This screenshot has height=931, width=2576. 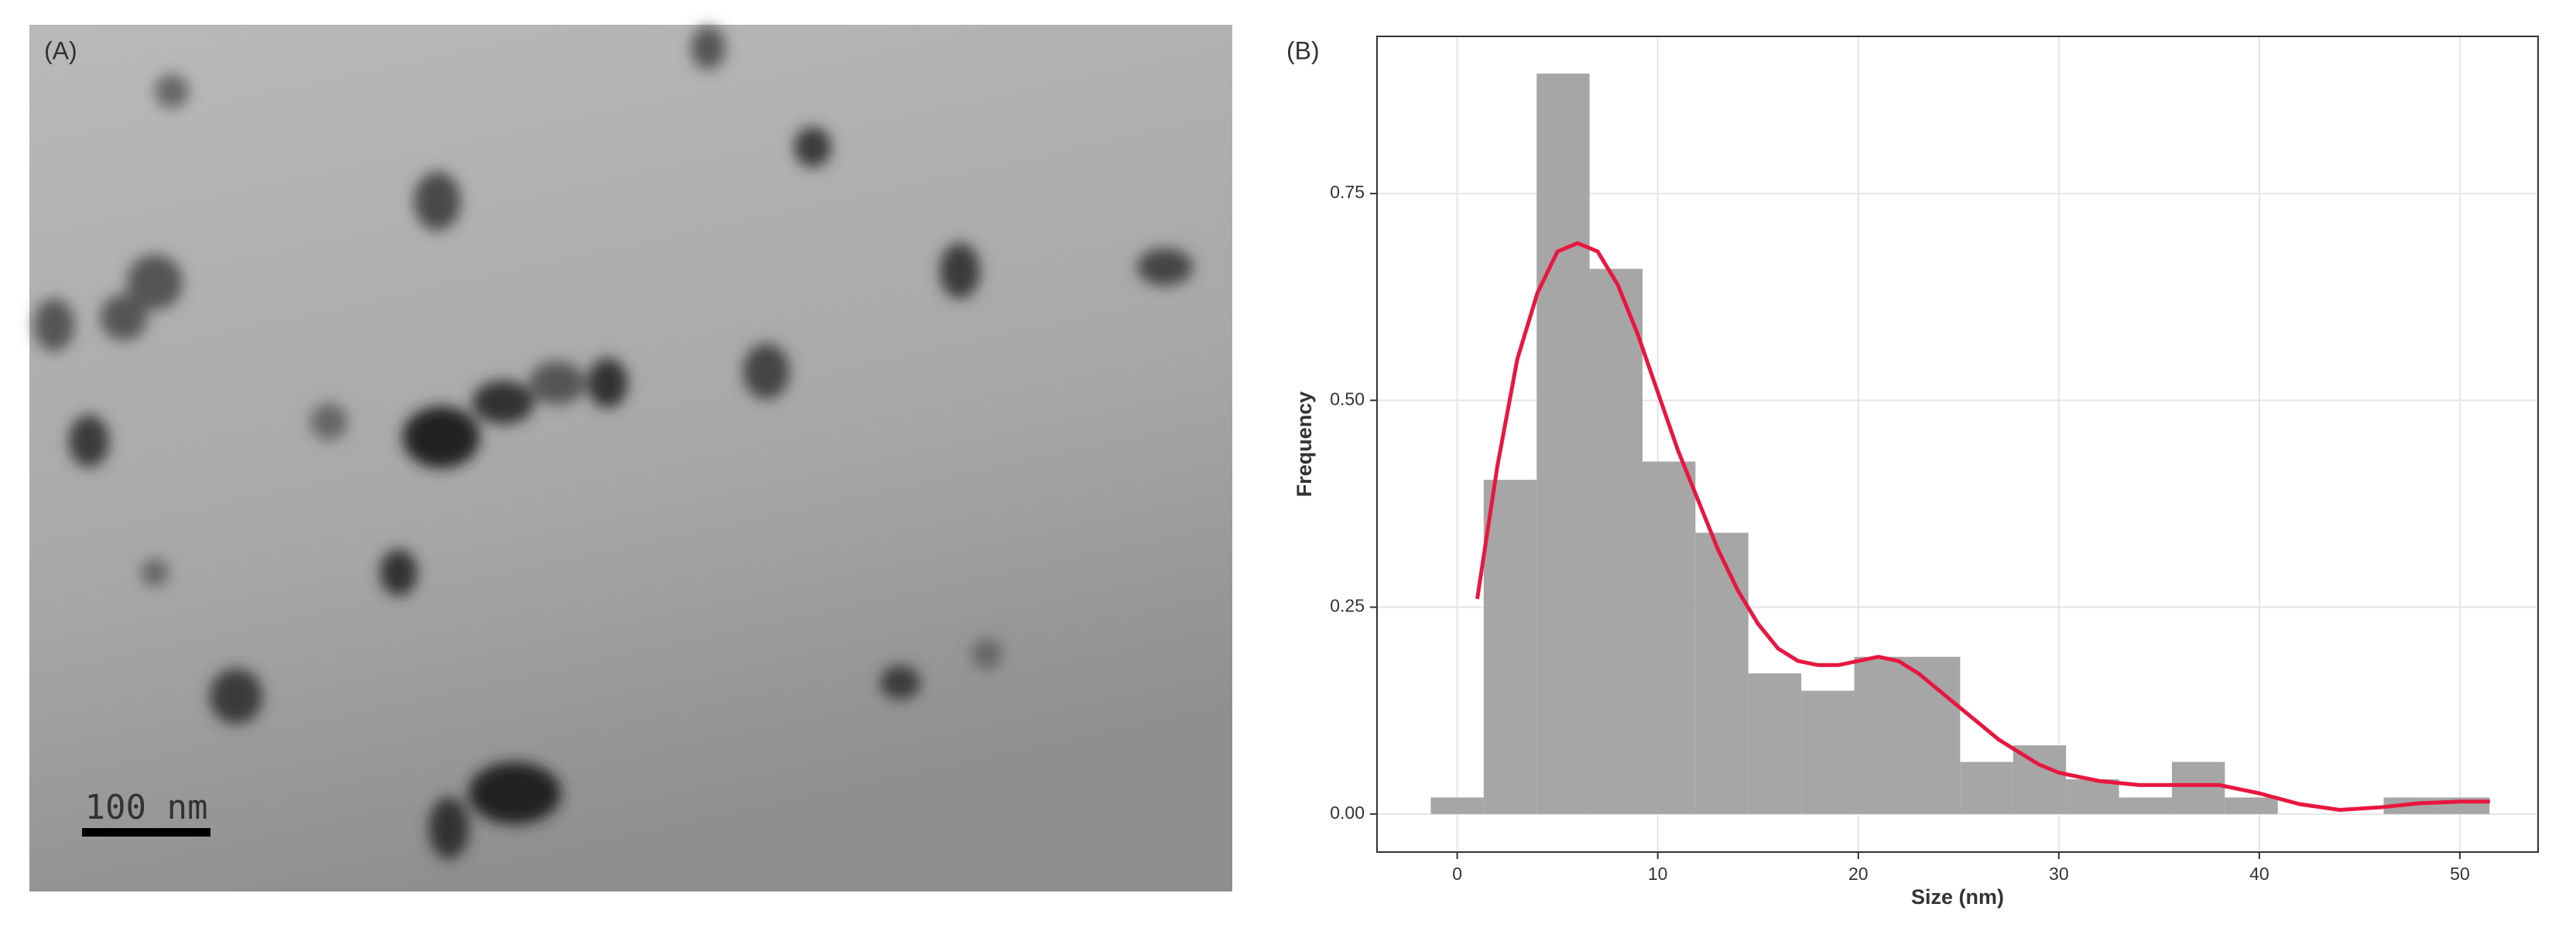 I want to click on x-axis-title: Size (nm), so click(x=1958, y=897).